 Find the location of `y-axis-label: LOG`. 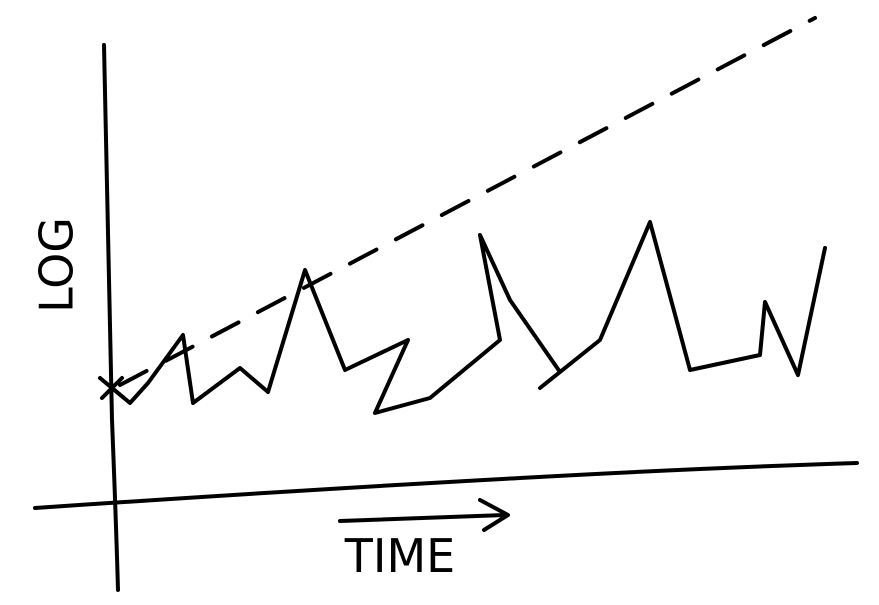

y-axis-label: LOG is located at coordinates (57, 265).